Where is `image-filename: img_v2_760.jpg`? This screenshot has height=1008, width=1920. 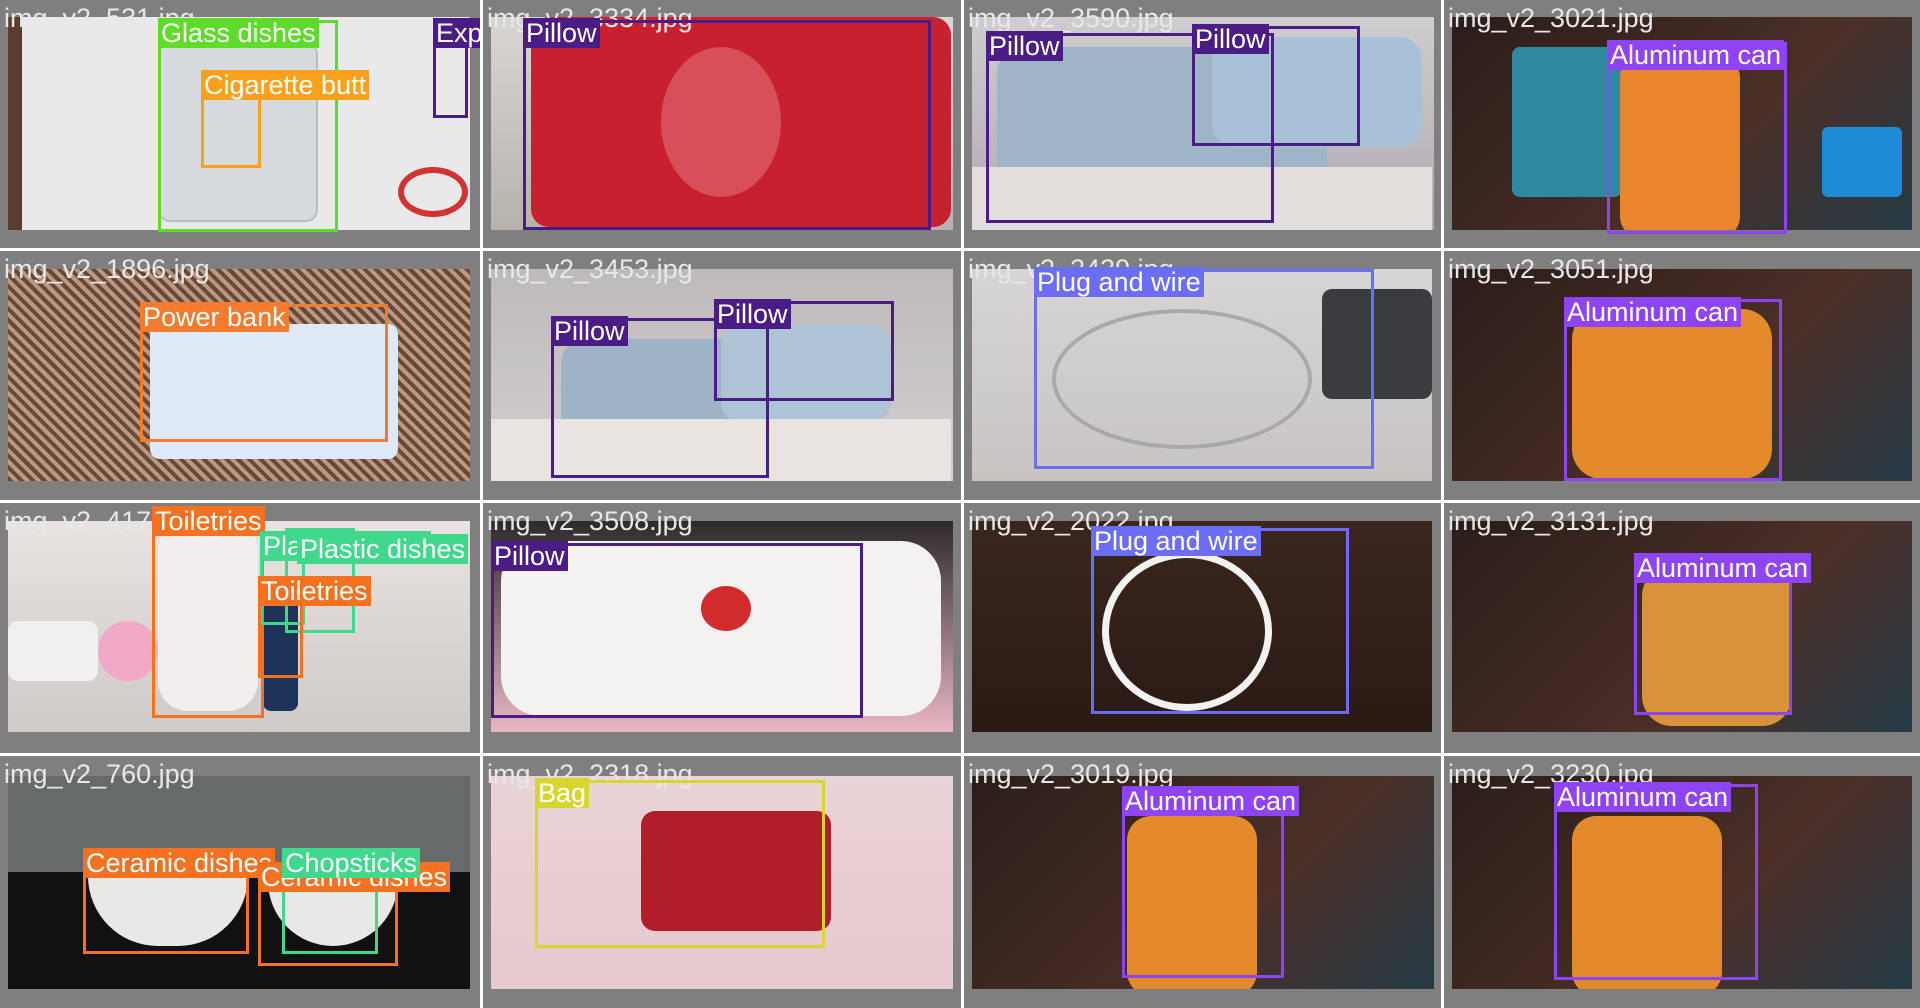 image-filename: img_v2_760.jpg is located at coordinates (99, 774).